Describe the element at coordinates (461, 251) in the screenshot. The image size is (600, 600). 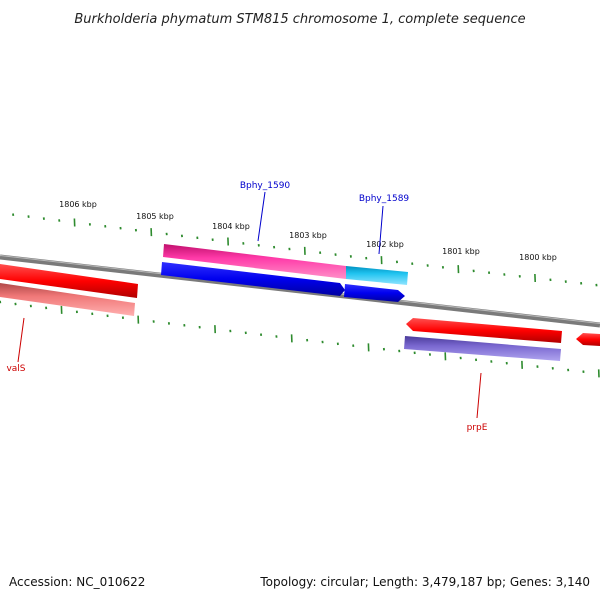
I see `tick-label-1801: 1801 kbp` at that location.